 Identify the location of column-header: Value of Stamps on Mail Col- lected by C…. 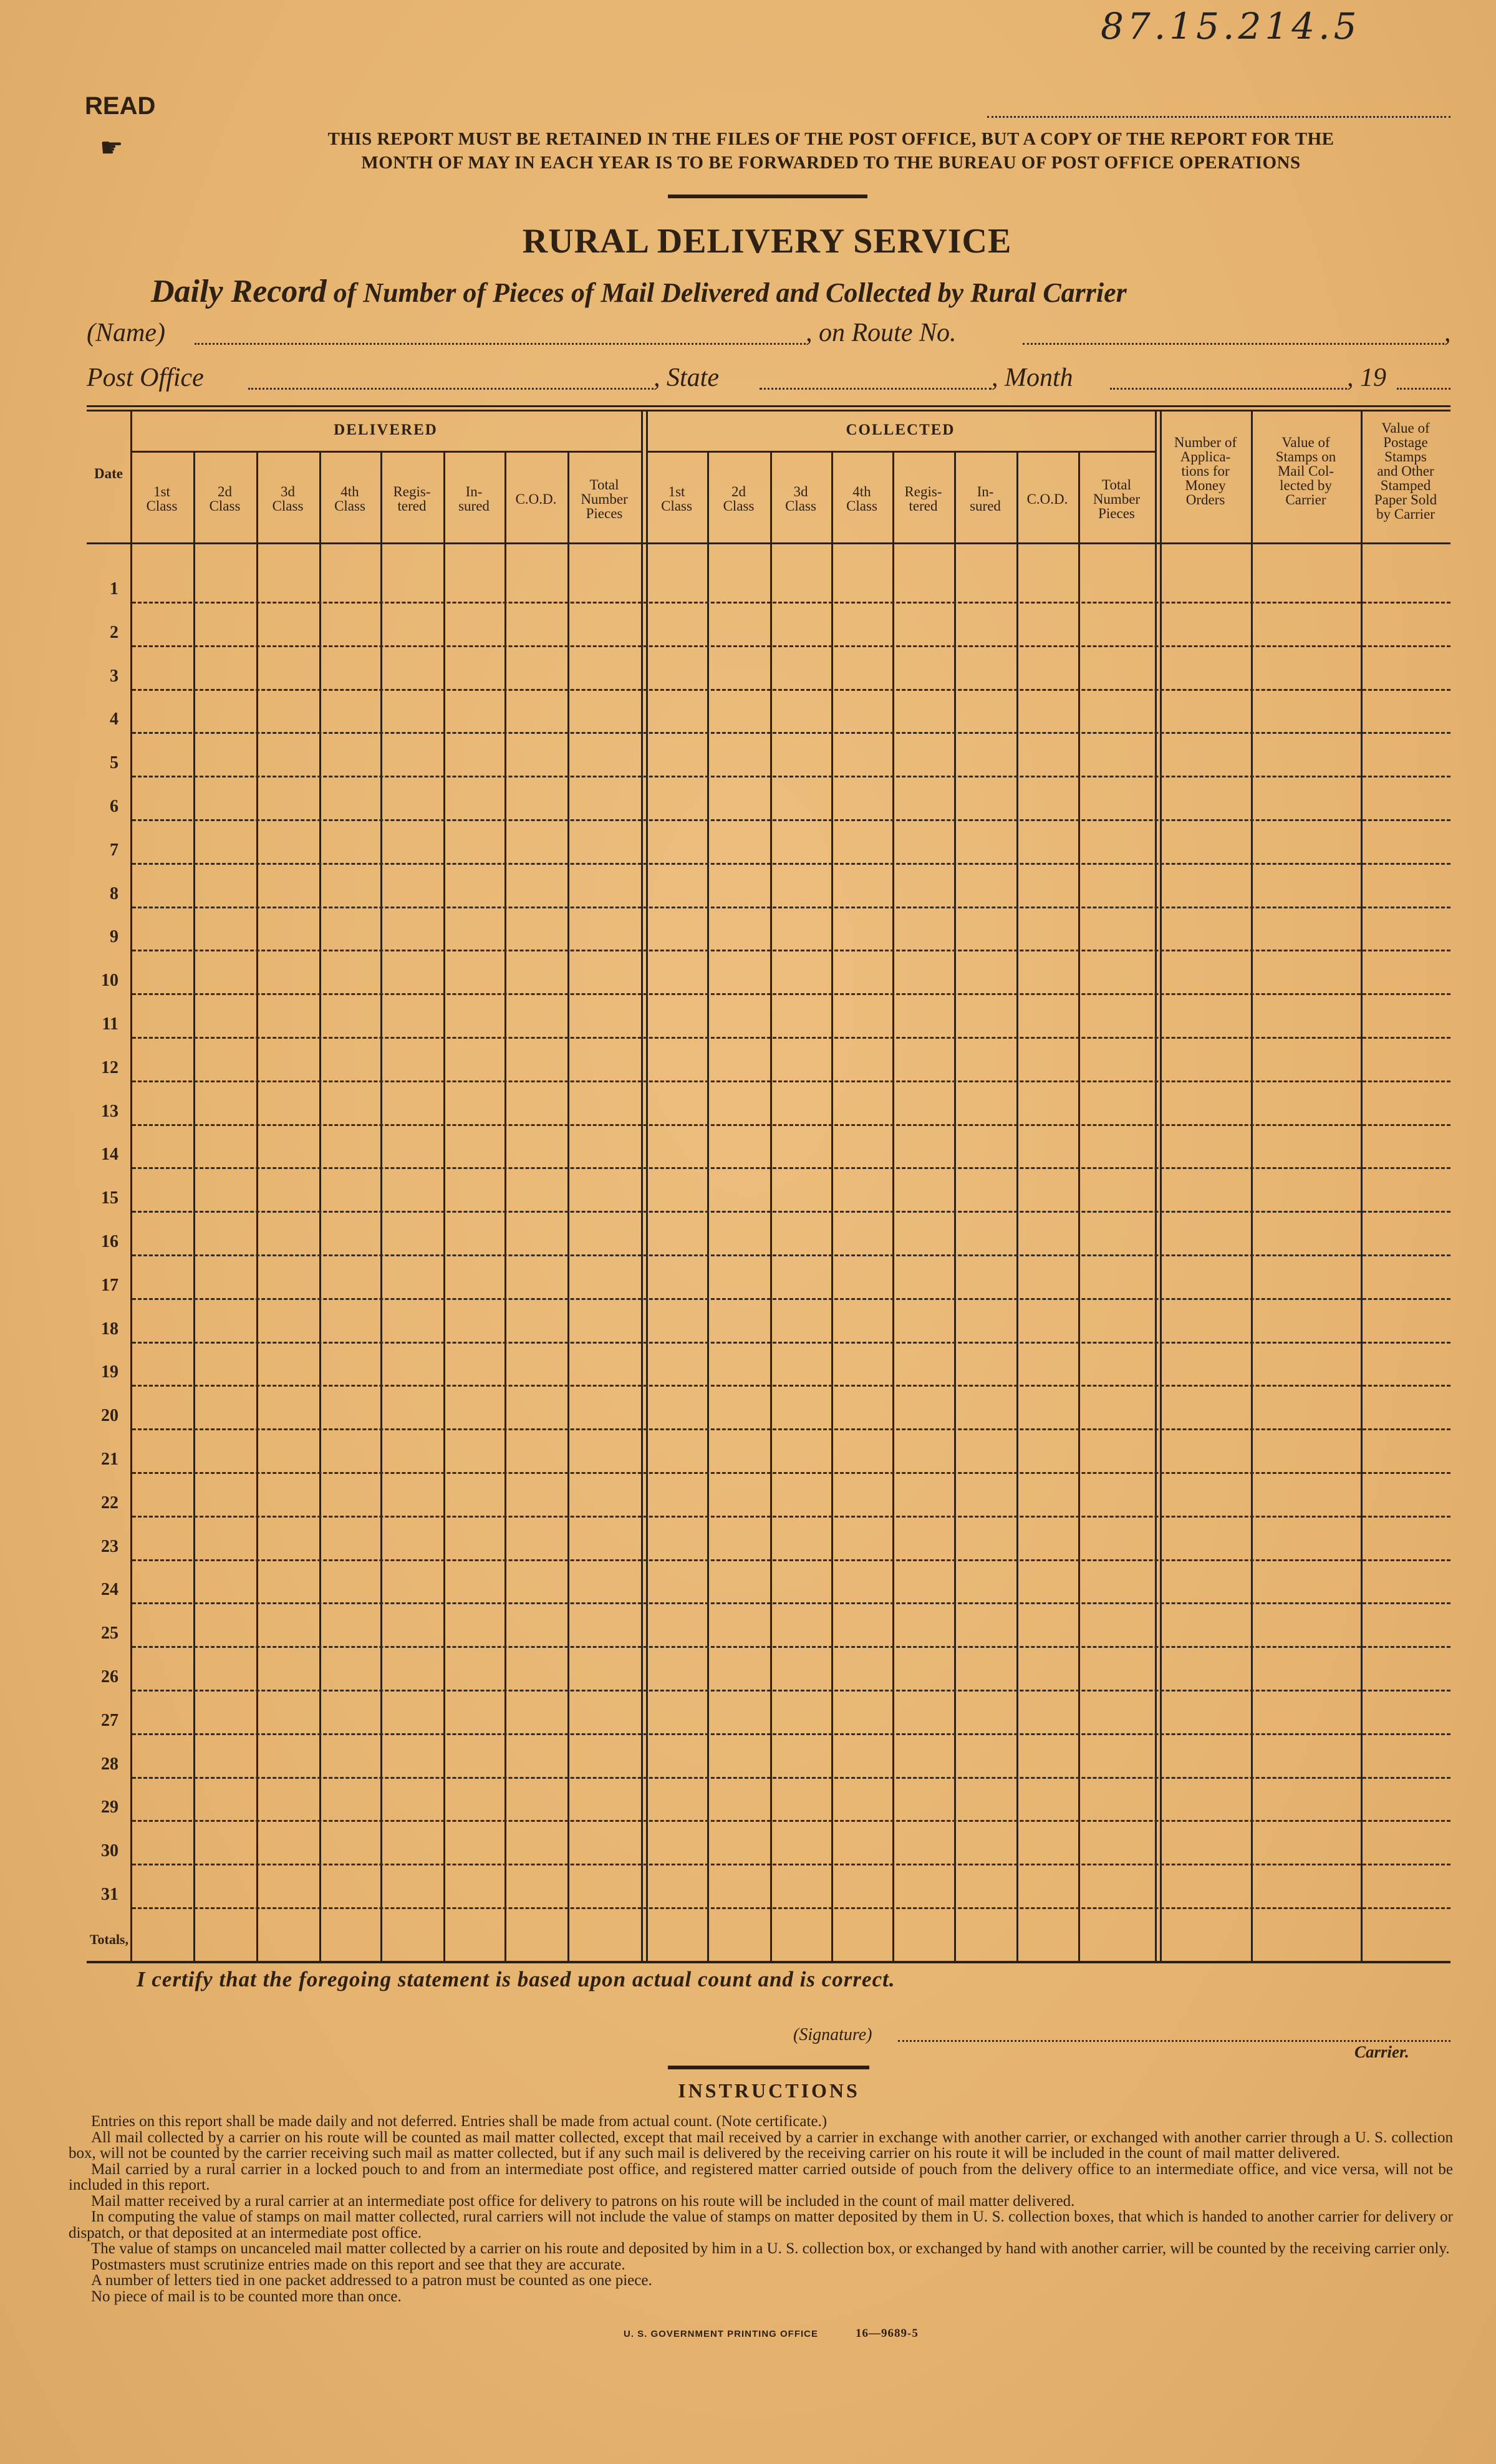
(1305, 471).